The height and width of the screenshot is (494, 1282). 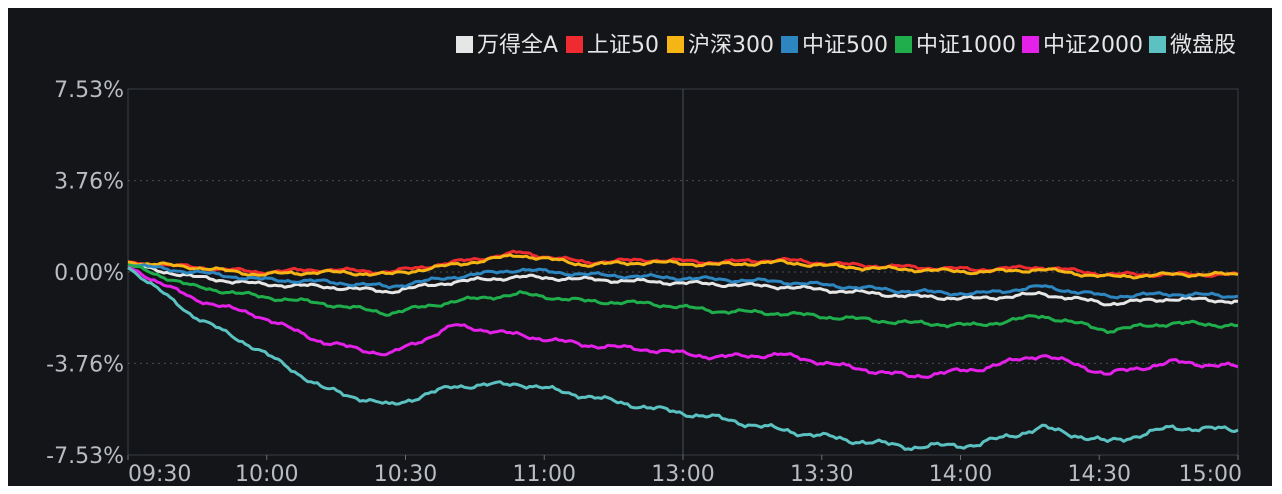 I want to click on y-tick-label: -7.53%, so click(x=85, y=456).